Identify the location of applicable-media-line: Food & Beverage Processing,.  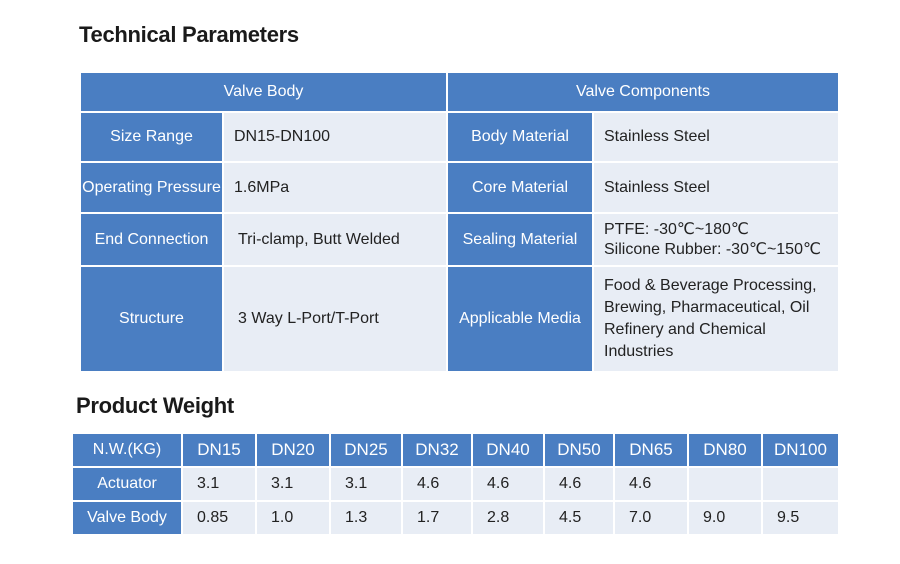
(710, 285).